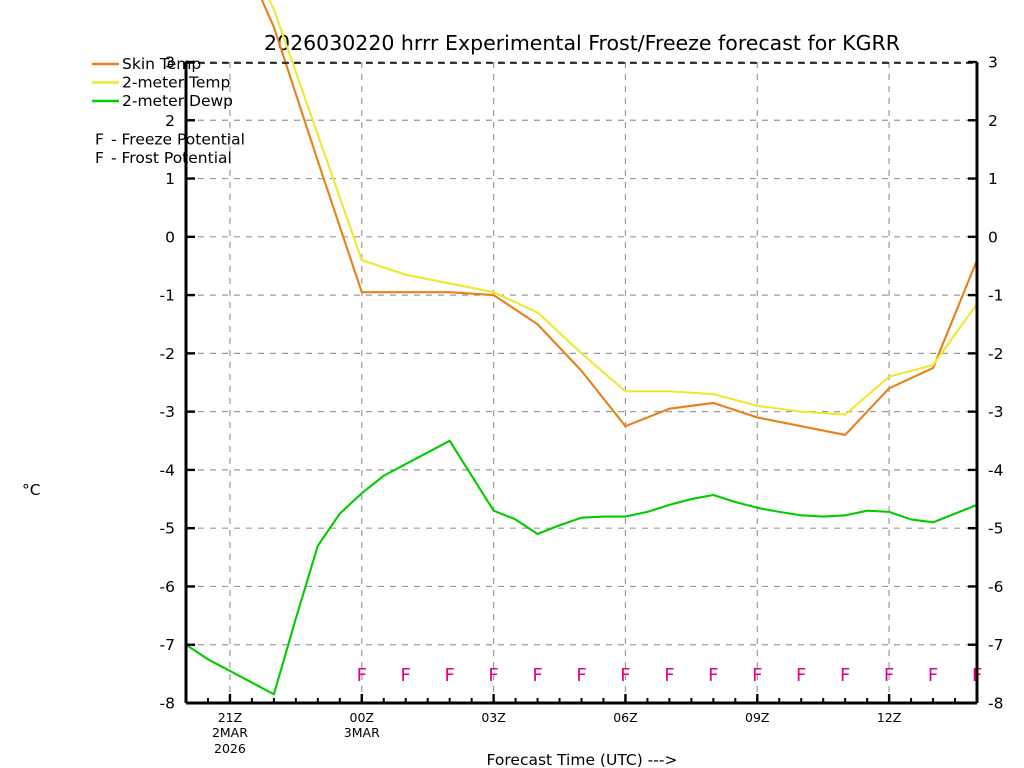  What do you see at coordinates (177, 101) in the screenshot?
I see `legend-label: 2-meter Dewp` at bounding box center [177, 101].